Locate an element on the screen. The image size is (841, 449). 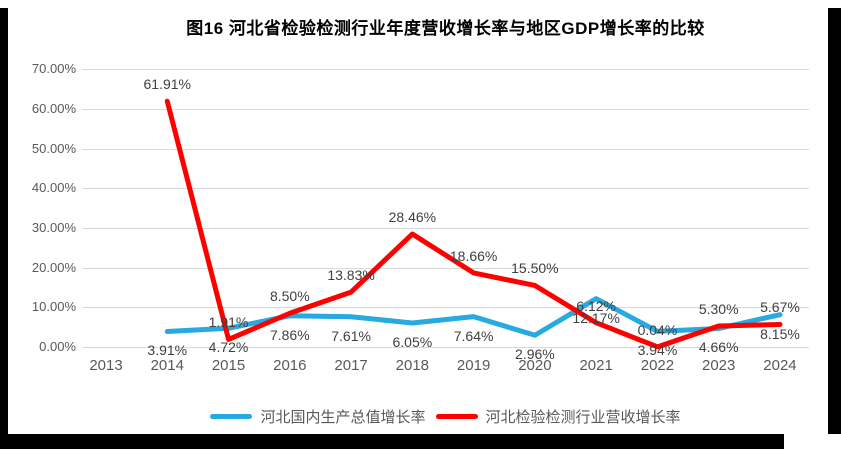
y-axis-tick-label: 40.00% is located at coordinates (53, 188).